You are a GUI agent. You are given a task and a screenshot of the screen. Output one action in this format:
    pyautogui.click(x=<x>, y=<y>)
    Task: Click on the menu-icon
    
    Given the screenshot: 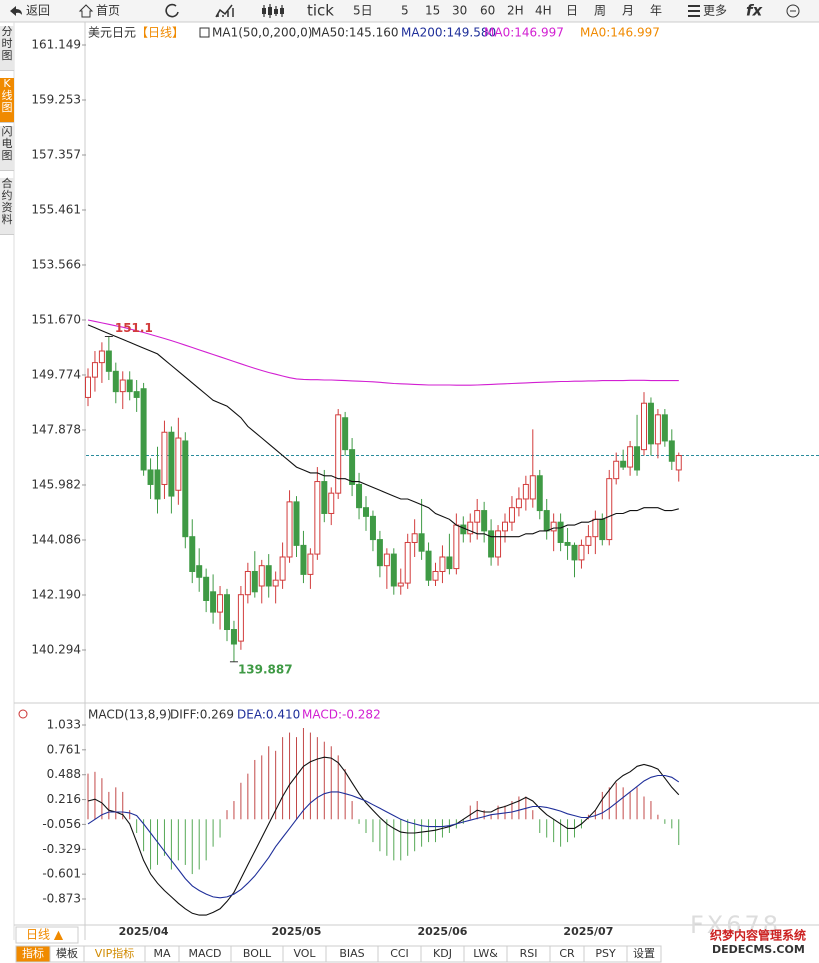 What is the action you would take?
    pyautogui.click(x=694, y=11)
    